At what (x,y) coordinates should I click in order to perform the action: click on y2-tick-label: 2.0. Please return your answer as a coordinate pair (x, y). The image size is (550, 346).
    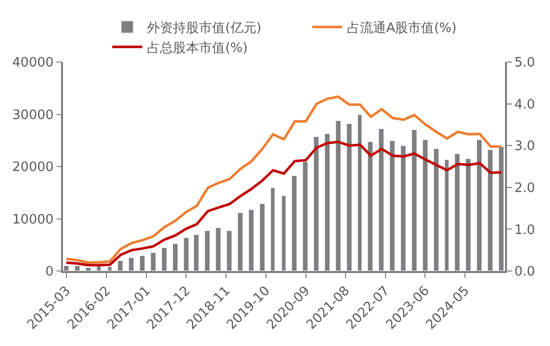
    Looking at the image, I should click on (525, 188).